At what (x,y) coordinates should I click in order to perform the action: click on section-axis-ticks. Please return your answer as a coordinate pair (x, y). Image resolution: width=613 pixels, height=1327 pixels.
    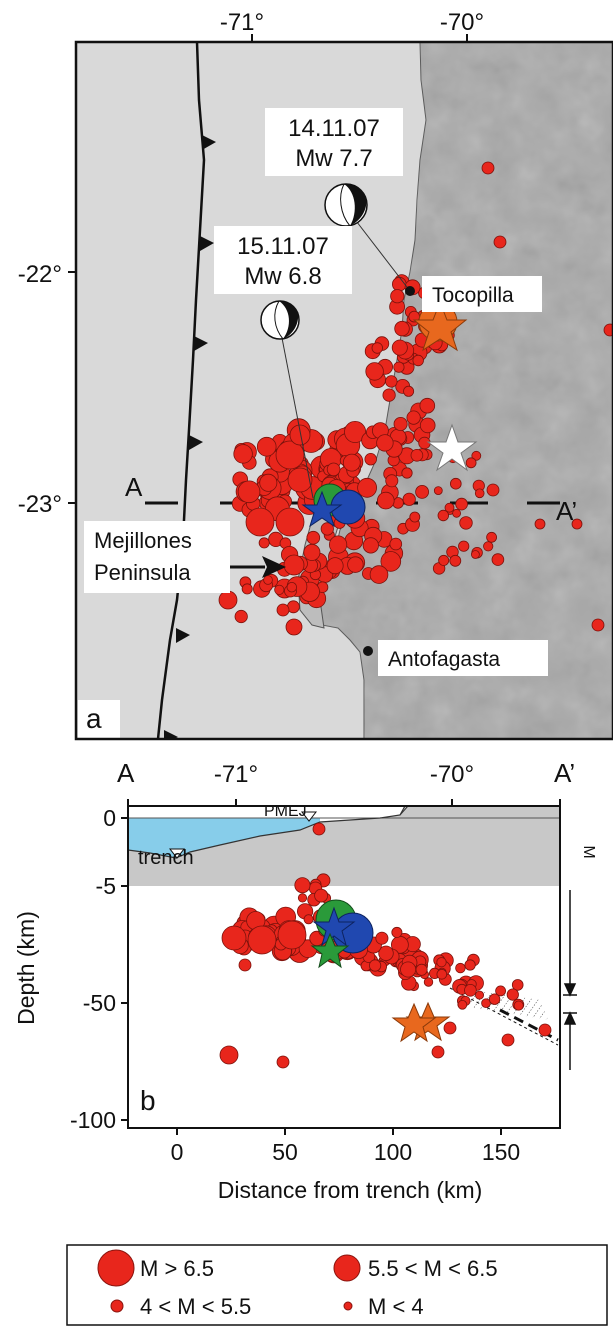
    Looking at the image, I should click on (311, 976).